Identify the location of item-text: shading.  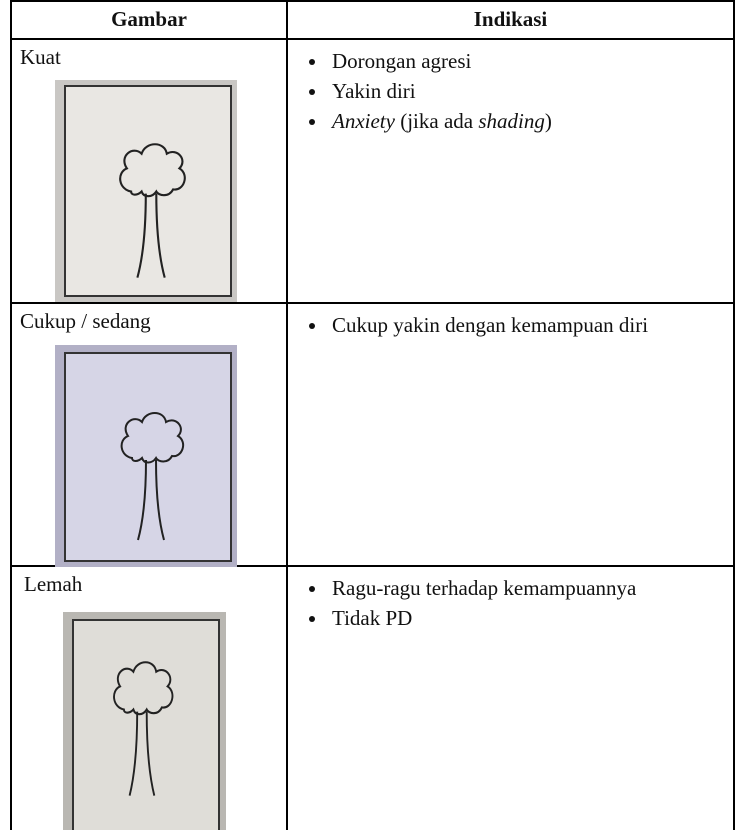
(511, 121).